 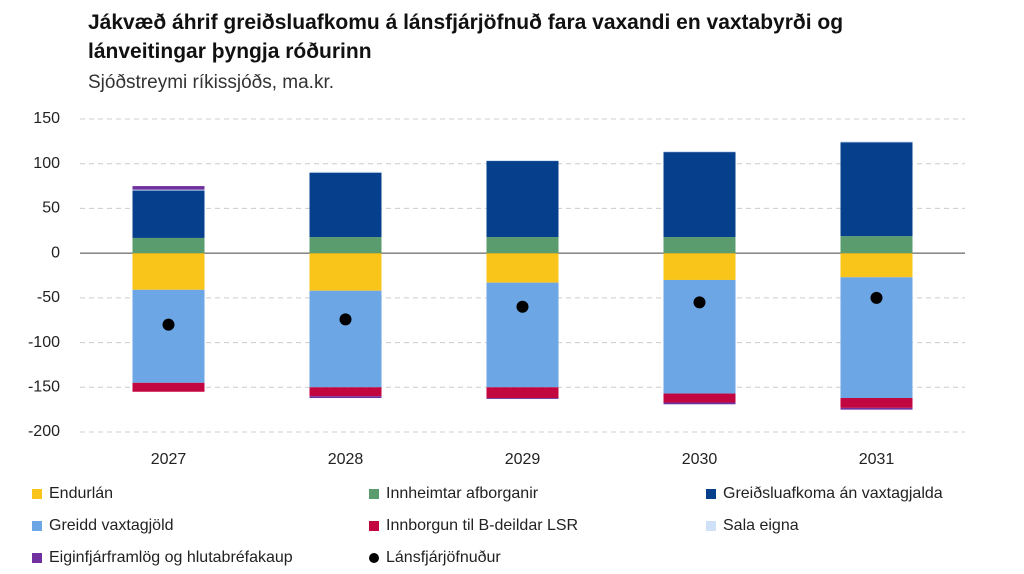 I want to click on x-tick-label: 2028, so click(x=346, y=459).